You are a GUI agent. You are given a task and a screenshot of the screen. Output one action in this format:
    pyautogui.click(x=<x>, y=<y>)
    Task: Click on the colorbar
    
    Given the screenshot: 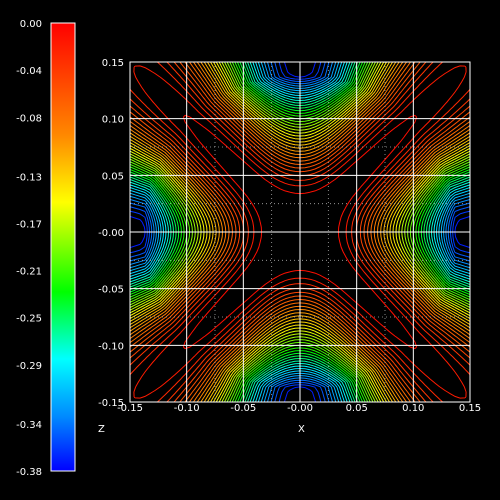 What is the action you would take?
    pyautogui.click(x=63, y=247)
    